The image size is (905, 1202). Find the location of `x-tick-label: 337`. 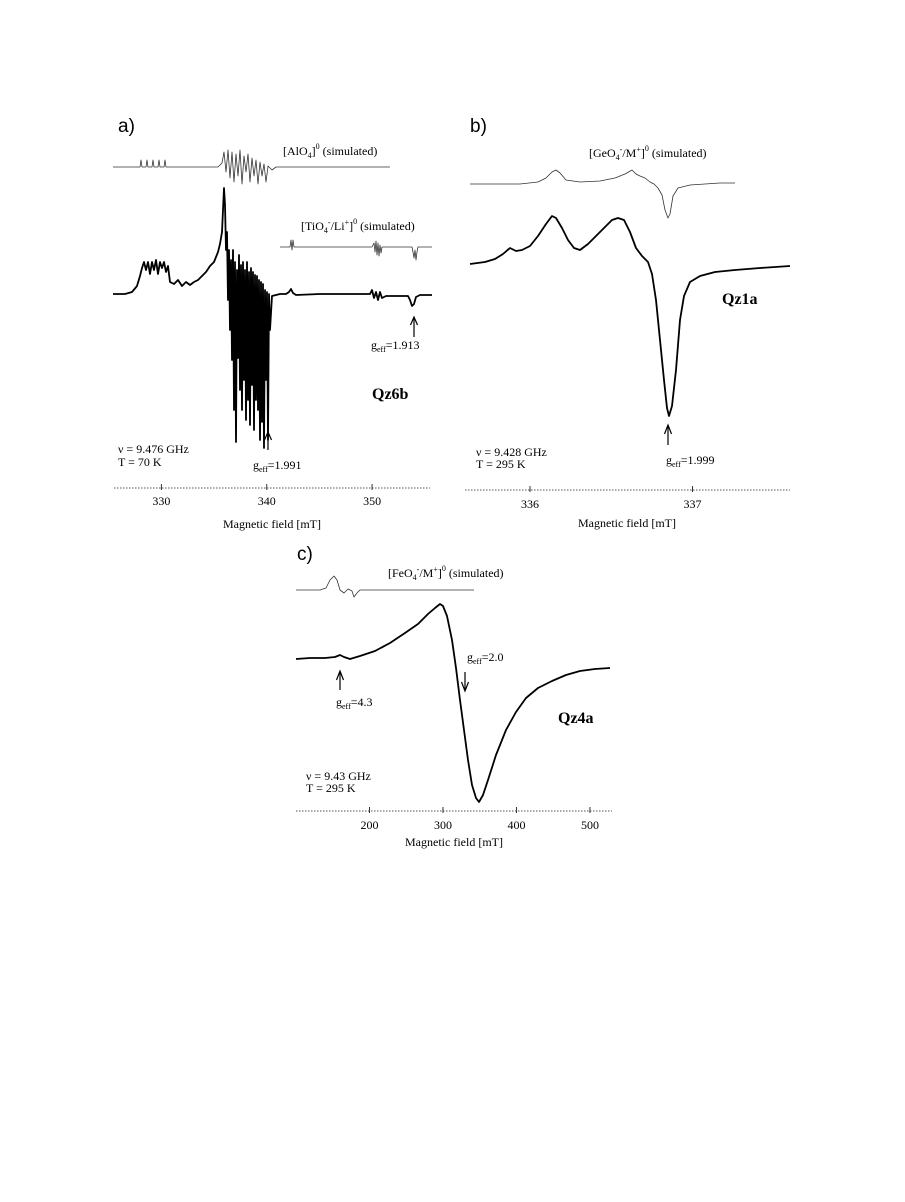

x-tick-label: 337 is located at coordinates (693, 504).